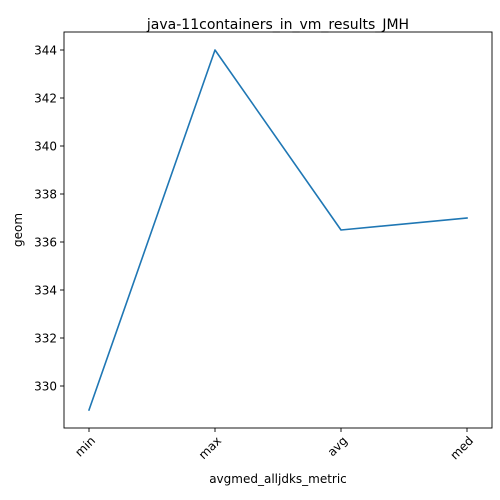 The width and height of the screenshot is (500, 500). Describe the element at coordinates (45, 338) in the screenshot. I see `y-tick-label: 332` at that location.